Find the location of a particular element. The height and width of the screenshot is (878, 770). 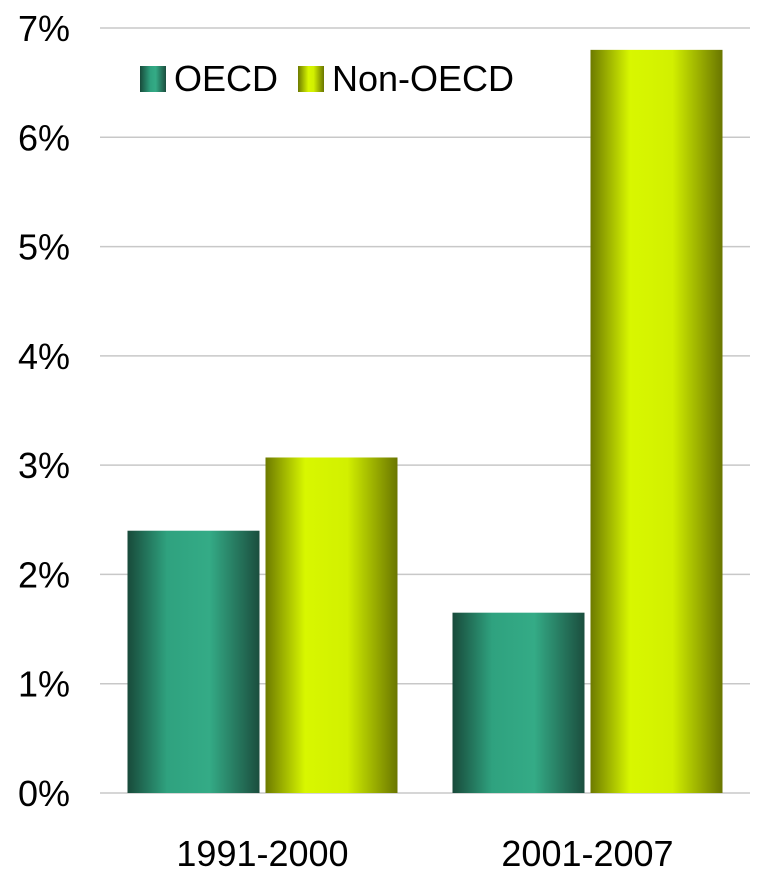

legend-label-oecd: OECD is located at coordinates (226, 78).